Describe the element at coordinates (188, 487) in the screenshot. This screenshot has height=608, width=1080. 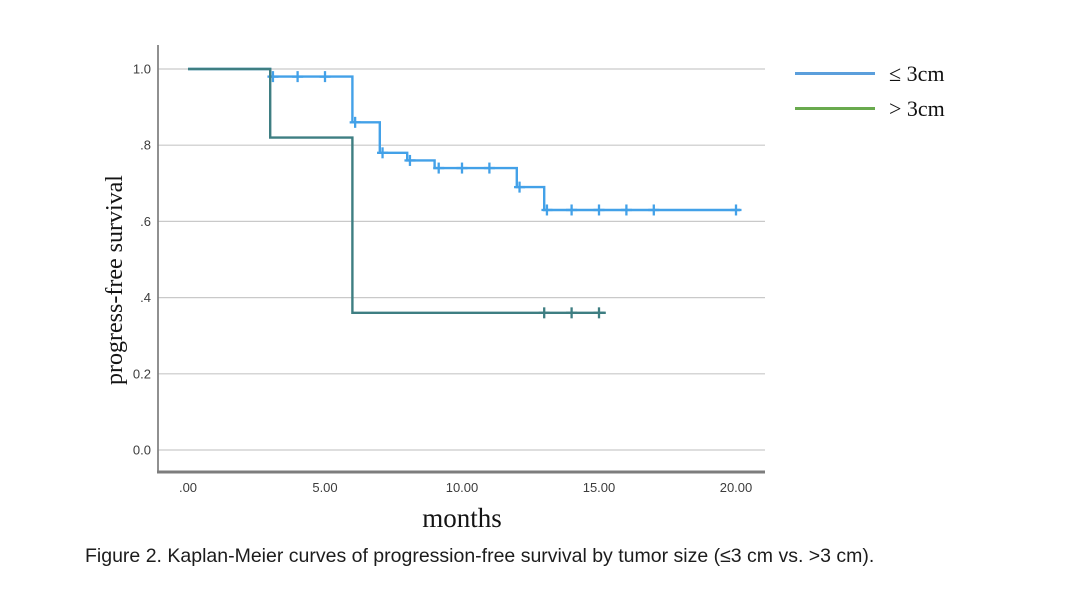
I see `x-tick-label: .00` at that location.